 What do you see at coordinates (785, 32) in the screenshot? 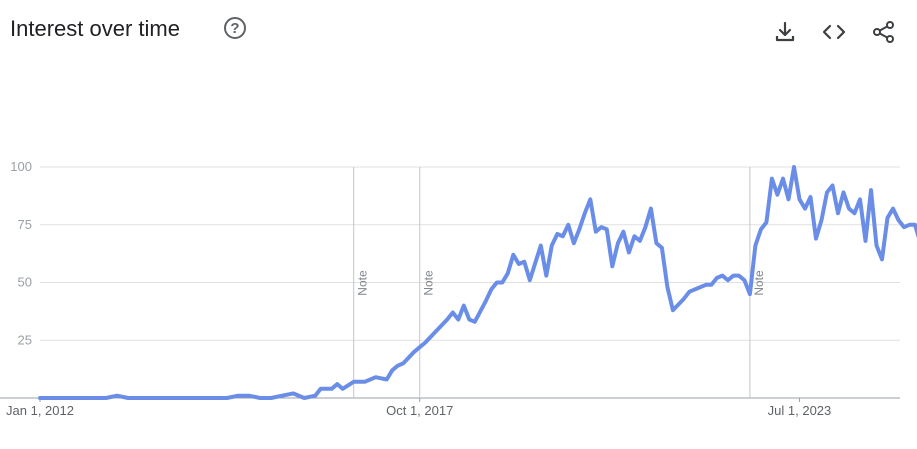
I see `download-icon` at bounding box center [785, 32].